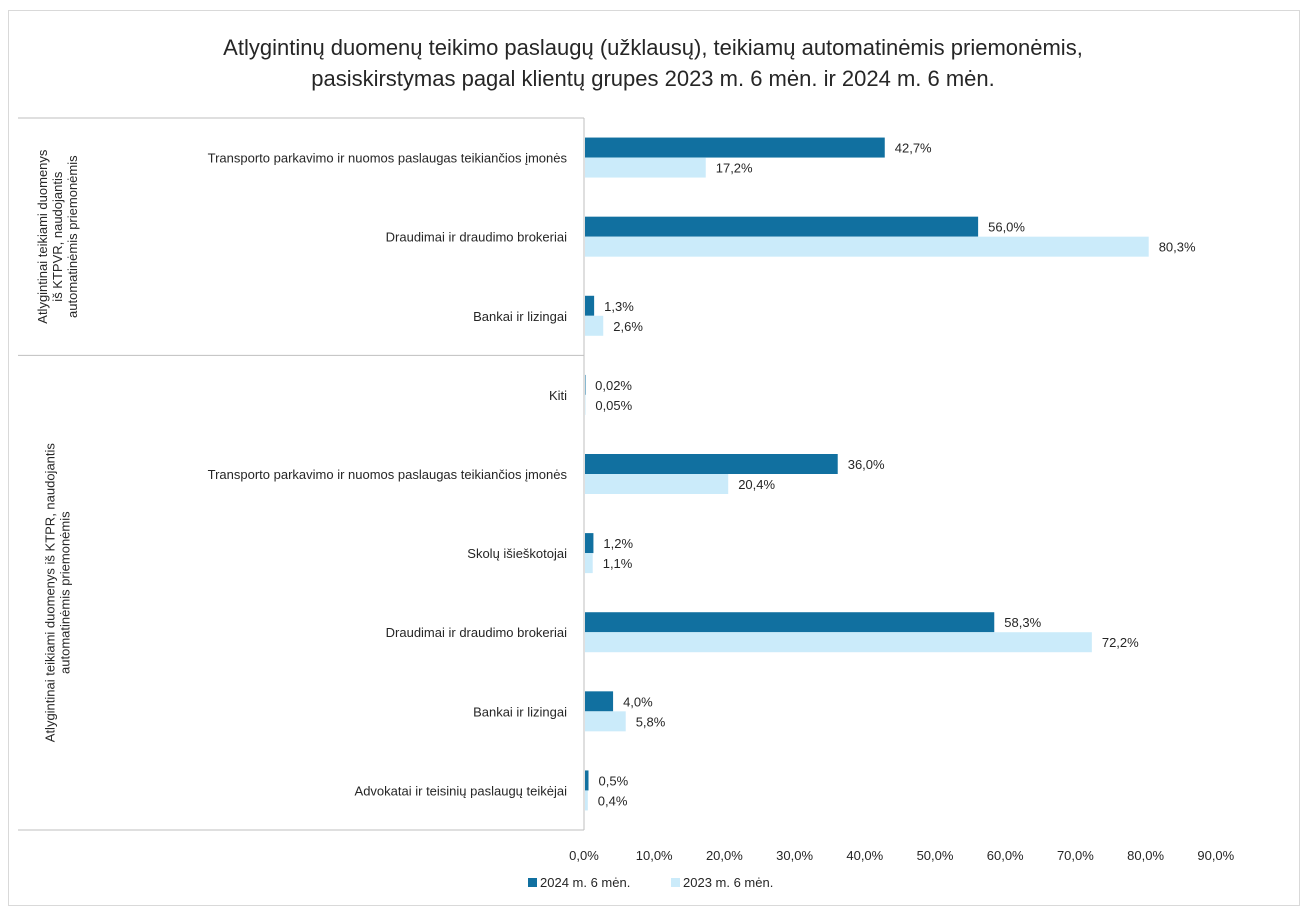  What do you see at coordinates (866, 464) in the screenshot?
I see `data-label-2024: 36,0%` at bounding box center [866, 464].